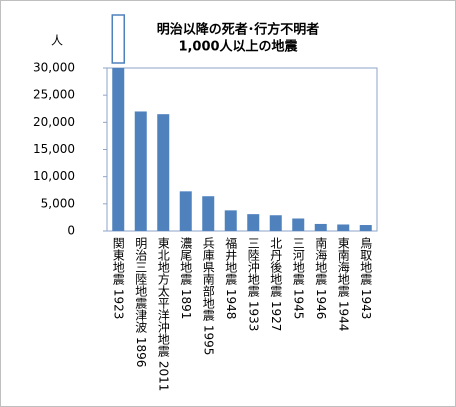 Image resolution: width=456 pixels, height=407 pixels. I want to click on x-tick-label: 三河地震 1945, so click(298, 278).